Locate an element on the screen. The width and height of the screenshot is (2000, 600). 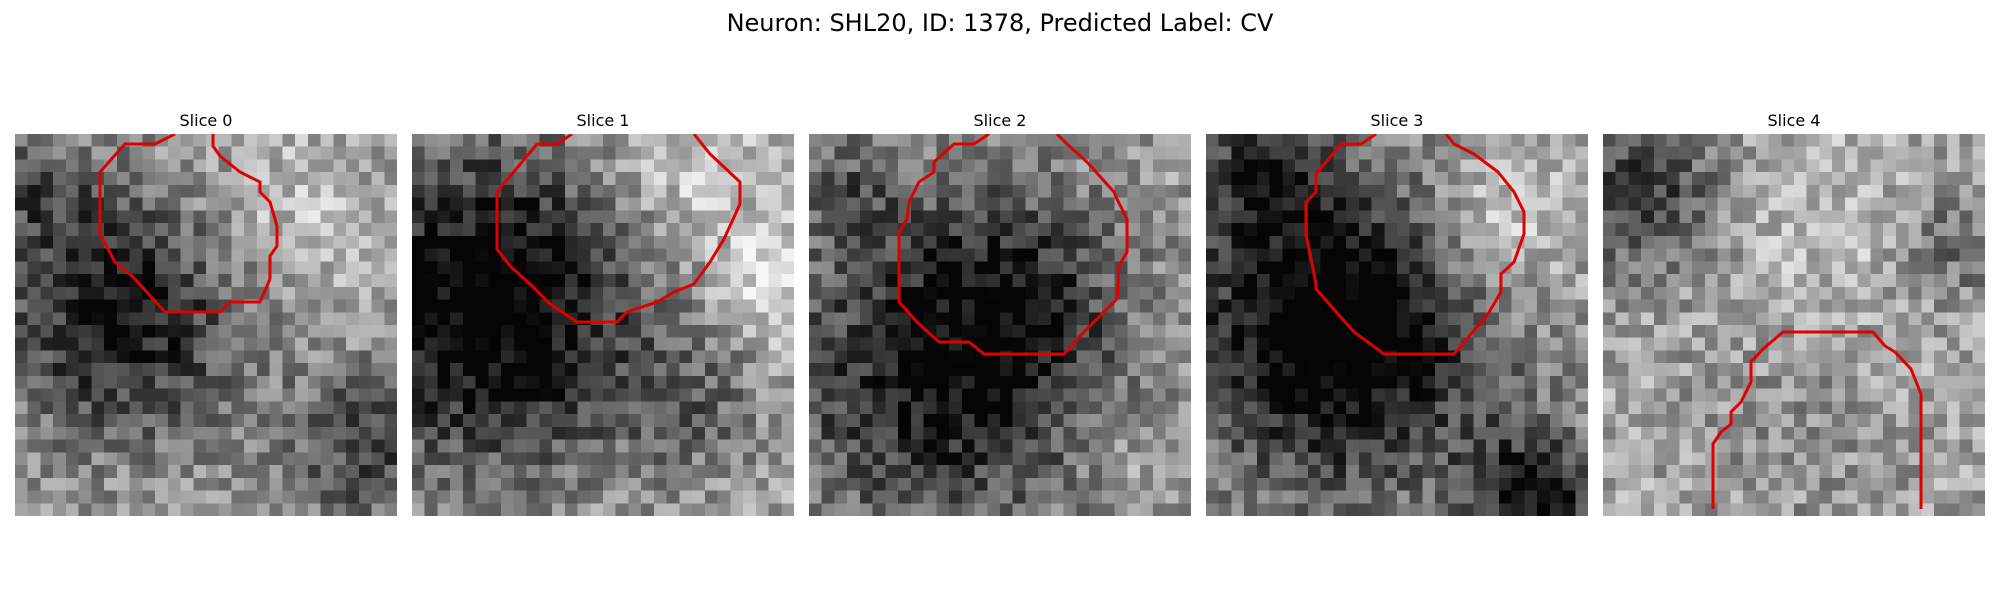
slice-title: Slice 3 is located at coordinates (1397, 120).